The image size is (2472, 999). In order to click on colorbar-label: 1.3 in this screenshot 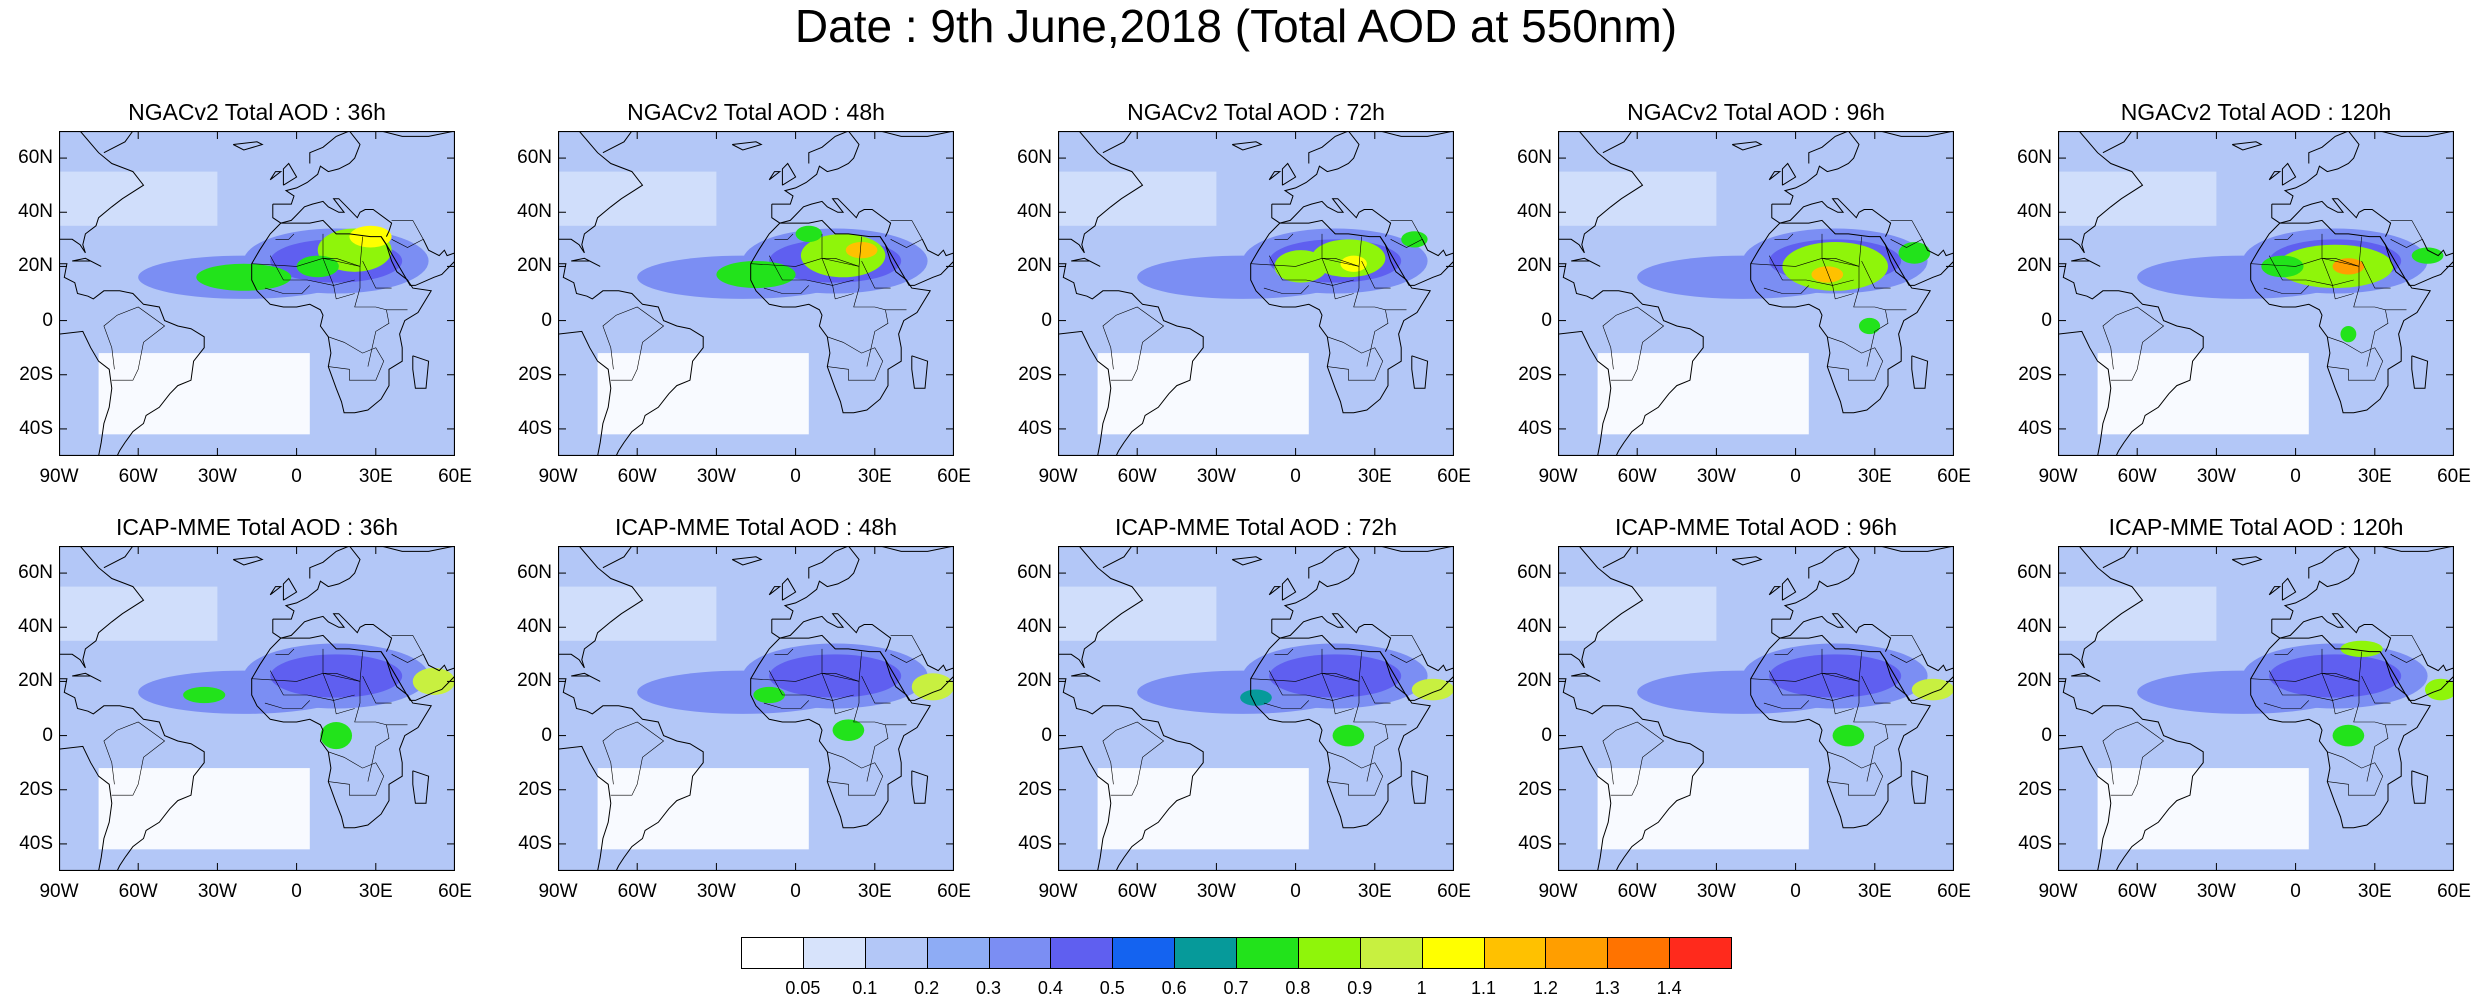, I will do `click(1607, 988)`.